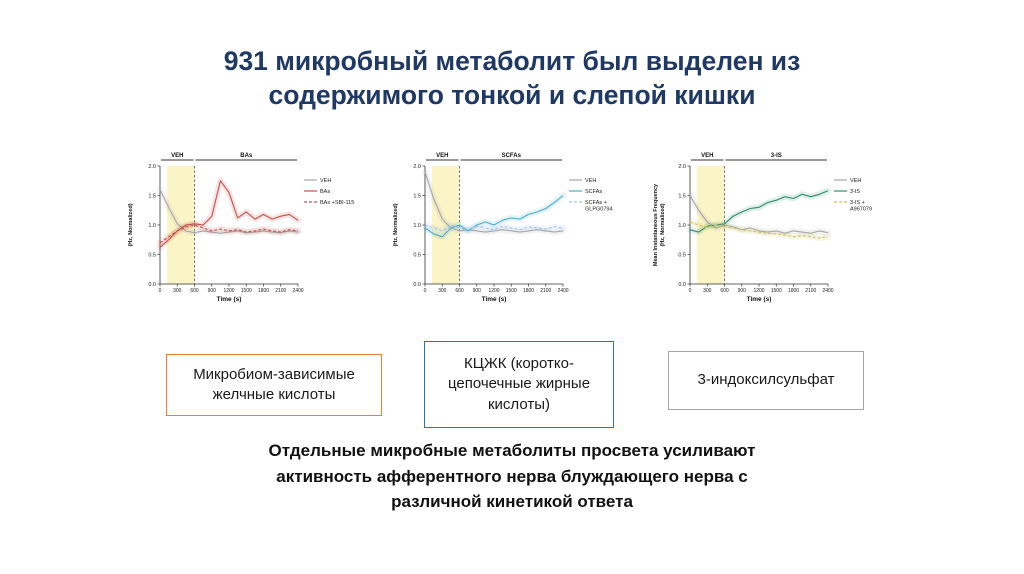  Describe the element at coordinates (591, 195) in the screenshot. I see `chart-legend: VEH SCFAs SCFAs +GLPG0794` at that location.